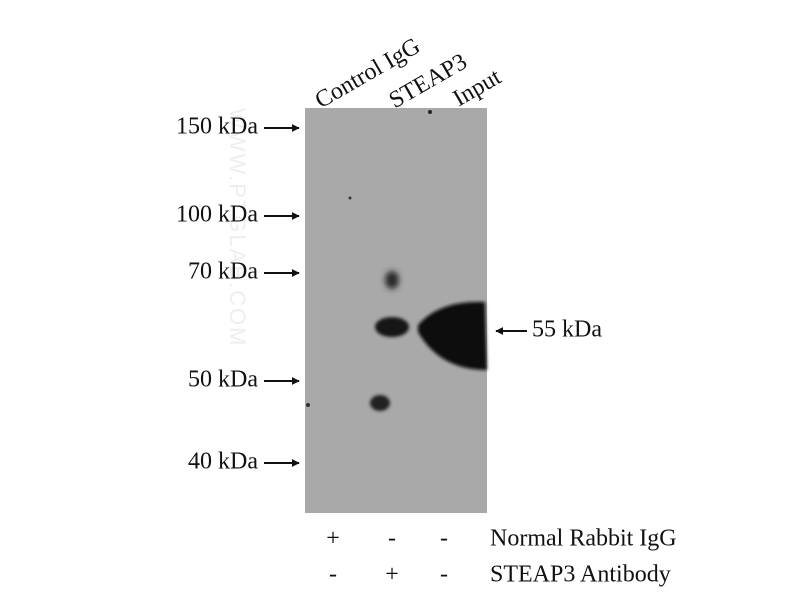  Describe the element at coordinates (223, 462) in the screenshot. I see `marker-label: 40 kDa` at that location.